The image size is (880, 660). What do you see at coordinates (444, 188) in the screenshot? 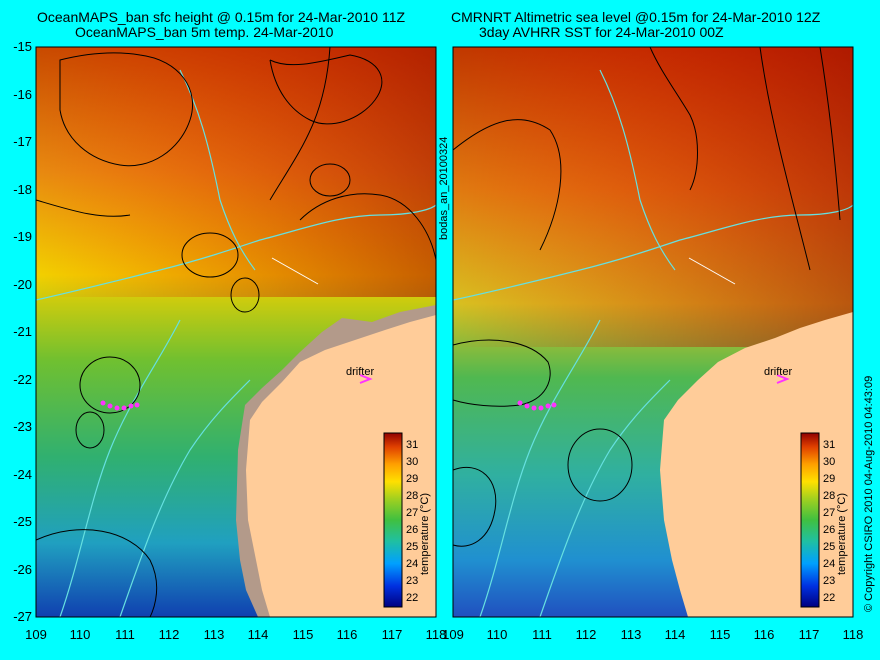
I see `middle-side-label: bodas_an_20100324` at bounding box center [444, 188].